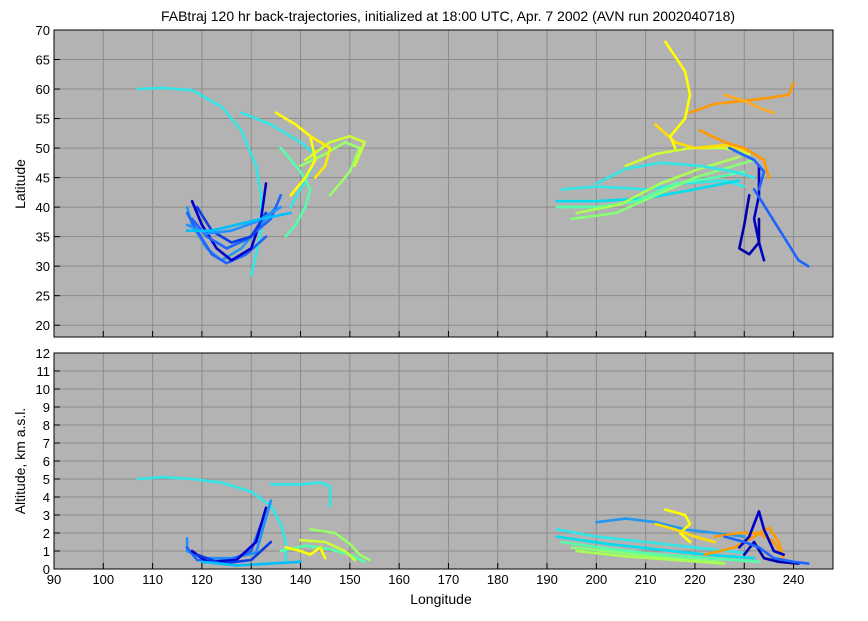 Image resolution: width=868 pixels, height=621 pixels. Describe the element at coordinates (43, 389) in the screenshot. I see `bottom-ytick-label-10: 10` at that location.